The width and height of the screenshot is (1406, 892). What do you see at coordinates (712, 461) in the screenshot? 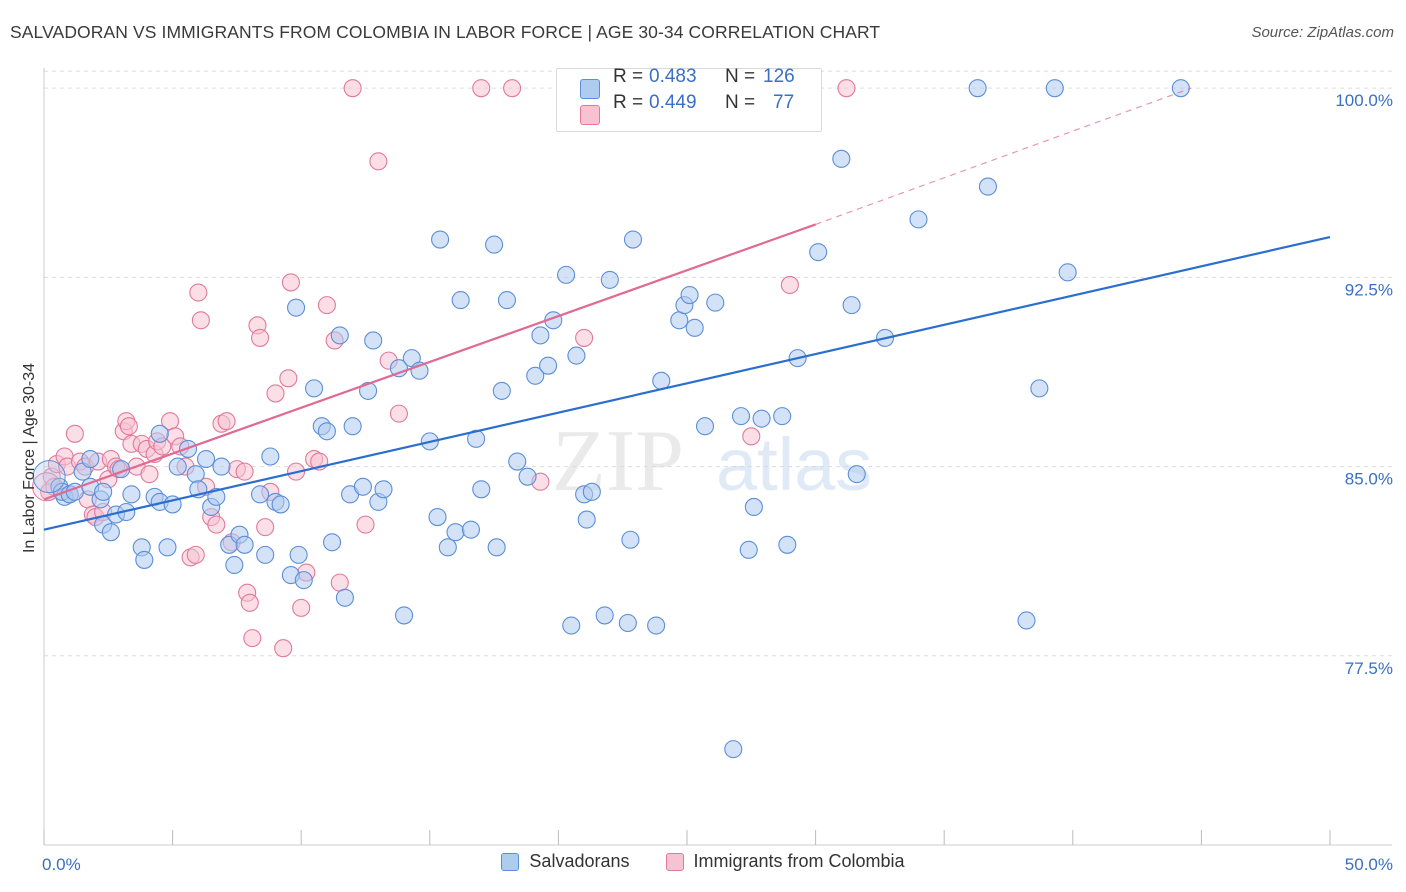
I see `watermark: ZIP atlas` at bounding box center [712, 461].